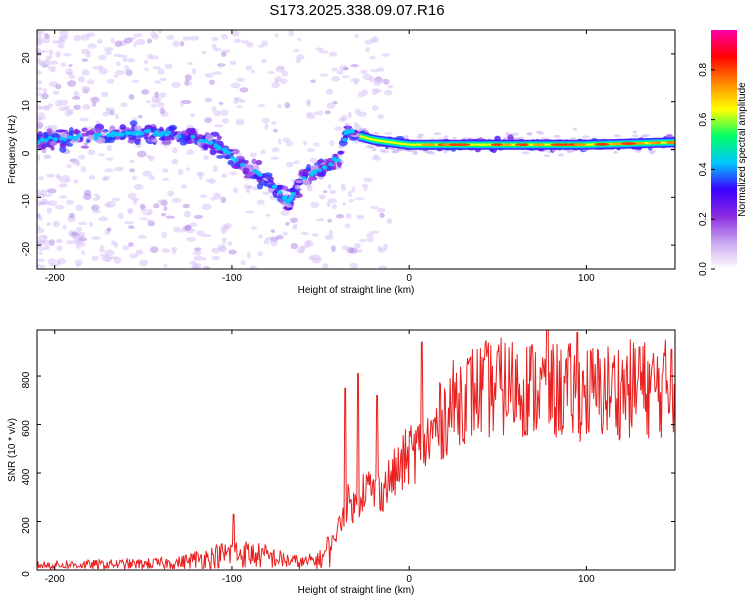  Describe the element at coordinates (232, 278) in the screenshot. I see `x-tick-label: -100` at that location.